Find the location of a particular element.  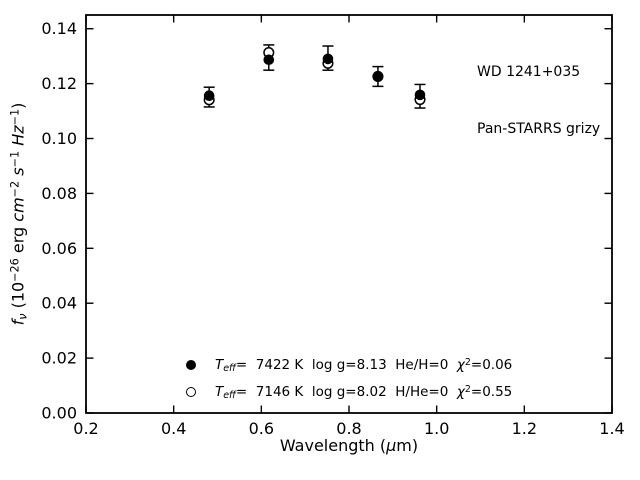

legend-row-h-model: Teff= 7146 K log g=8.02 H/He=0 χ2=0.55 is located at coordinates (349, 392).